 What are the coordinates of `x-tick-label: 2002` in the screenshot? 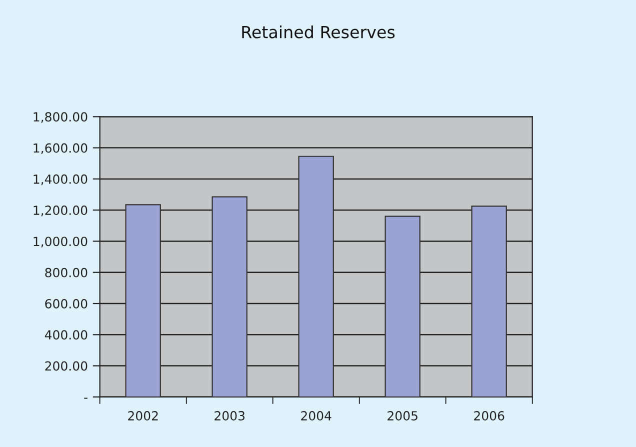 It's located at (143, 415).